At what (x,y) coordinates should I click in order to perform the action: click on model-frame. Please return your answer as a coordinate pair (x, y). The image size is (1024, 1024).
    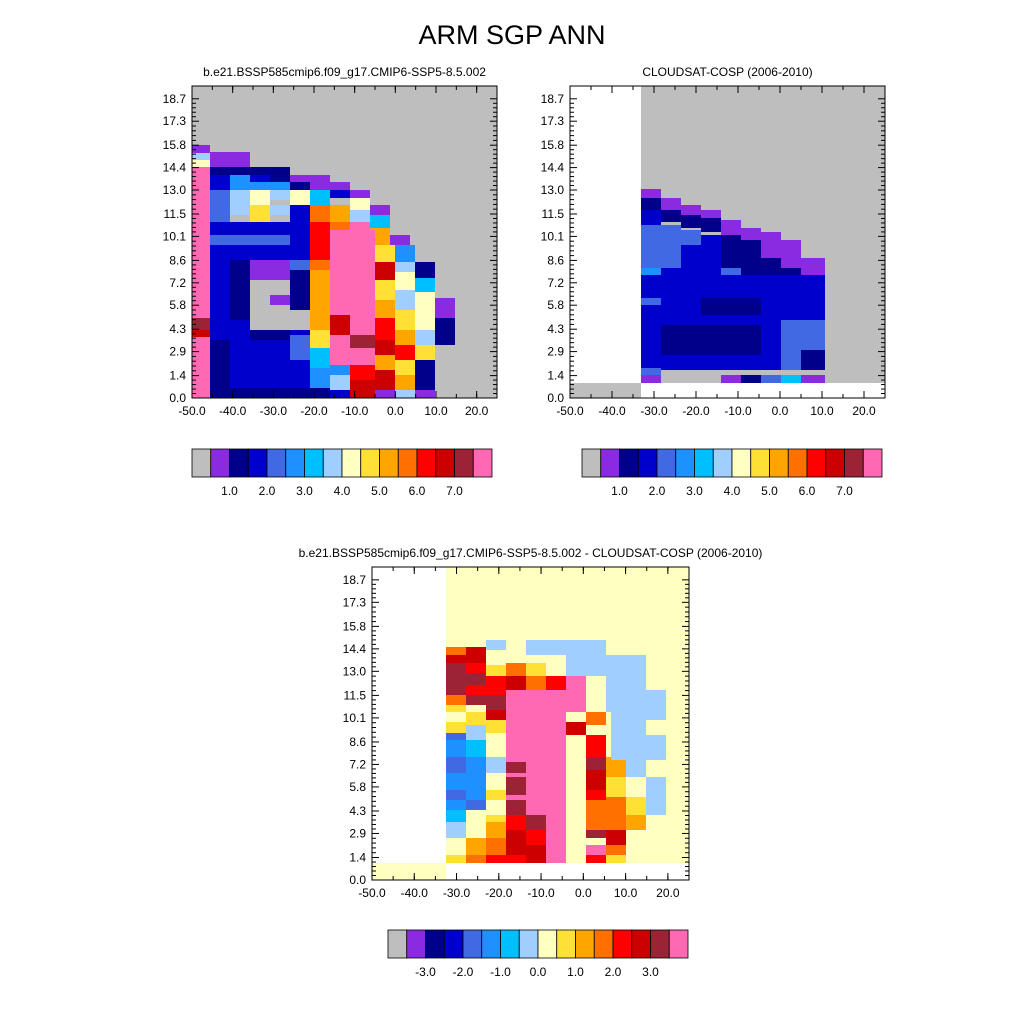
    Looking at the image, I should click on (344, 242).